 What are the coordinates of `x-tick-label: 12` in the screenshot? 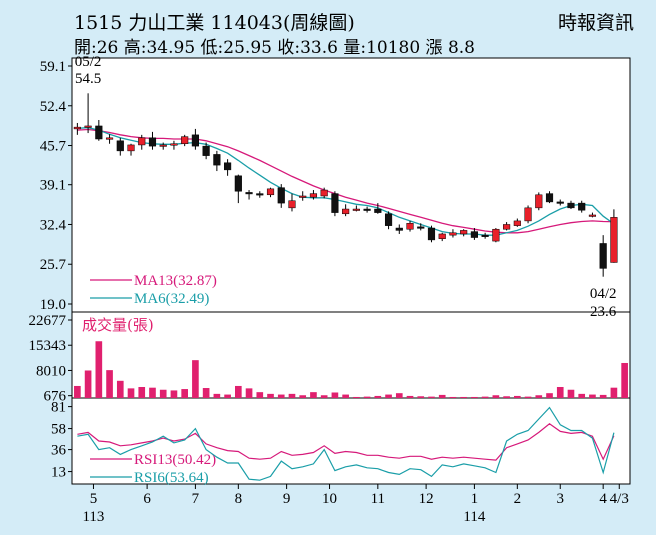 It's located at (426, 499).